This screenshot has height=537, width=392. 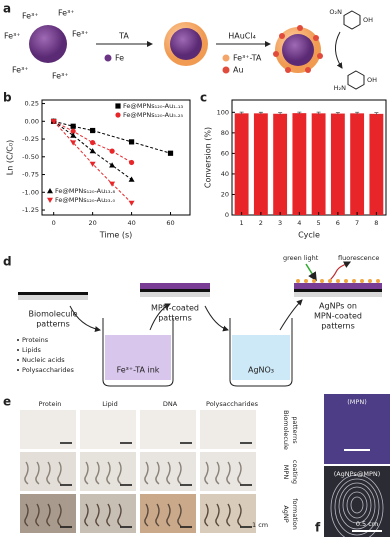 I want to click on y-tick-label: 60, so click(x=225, y=153).